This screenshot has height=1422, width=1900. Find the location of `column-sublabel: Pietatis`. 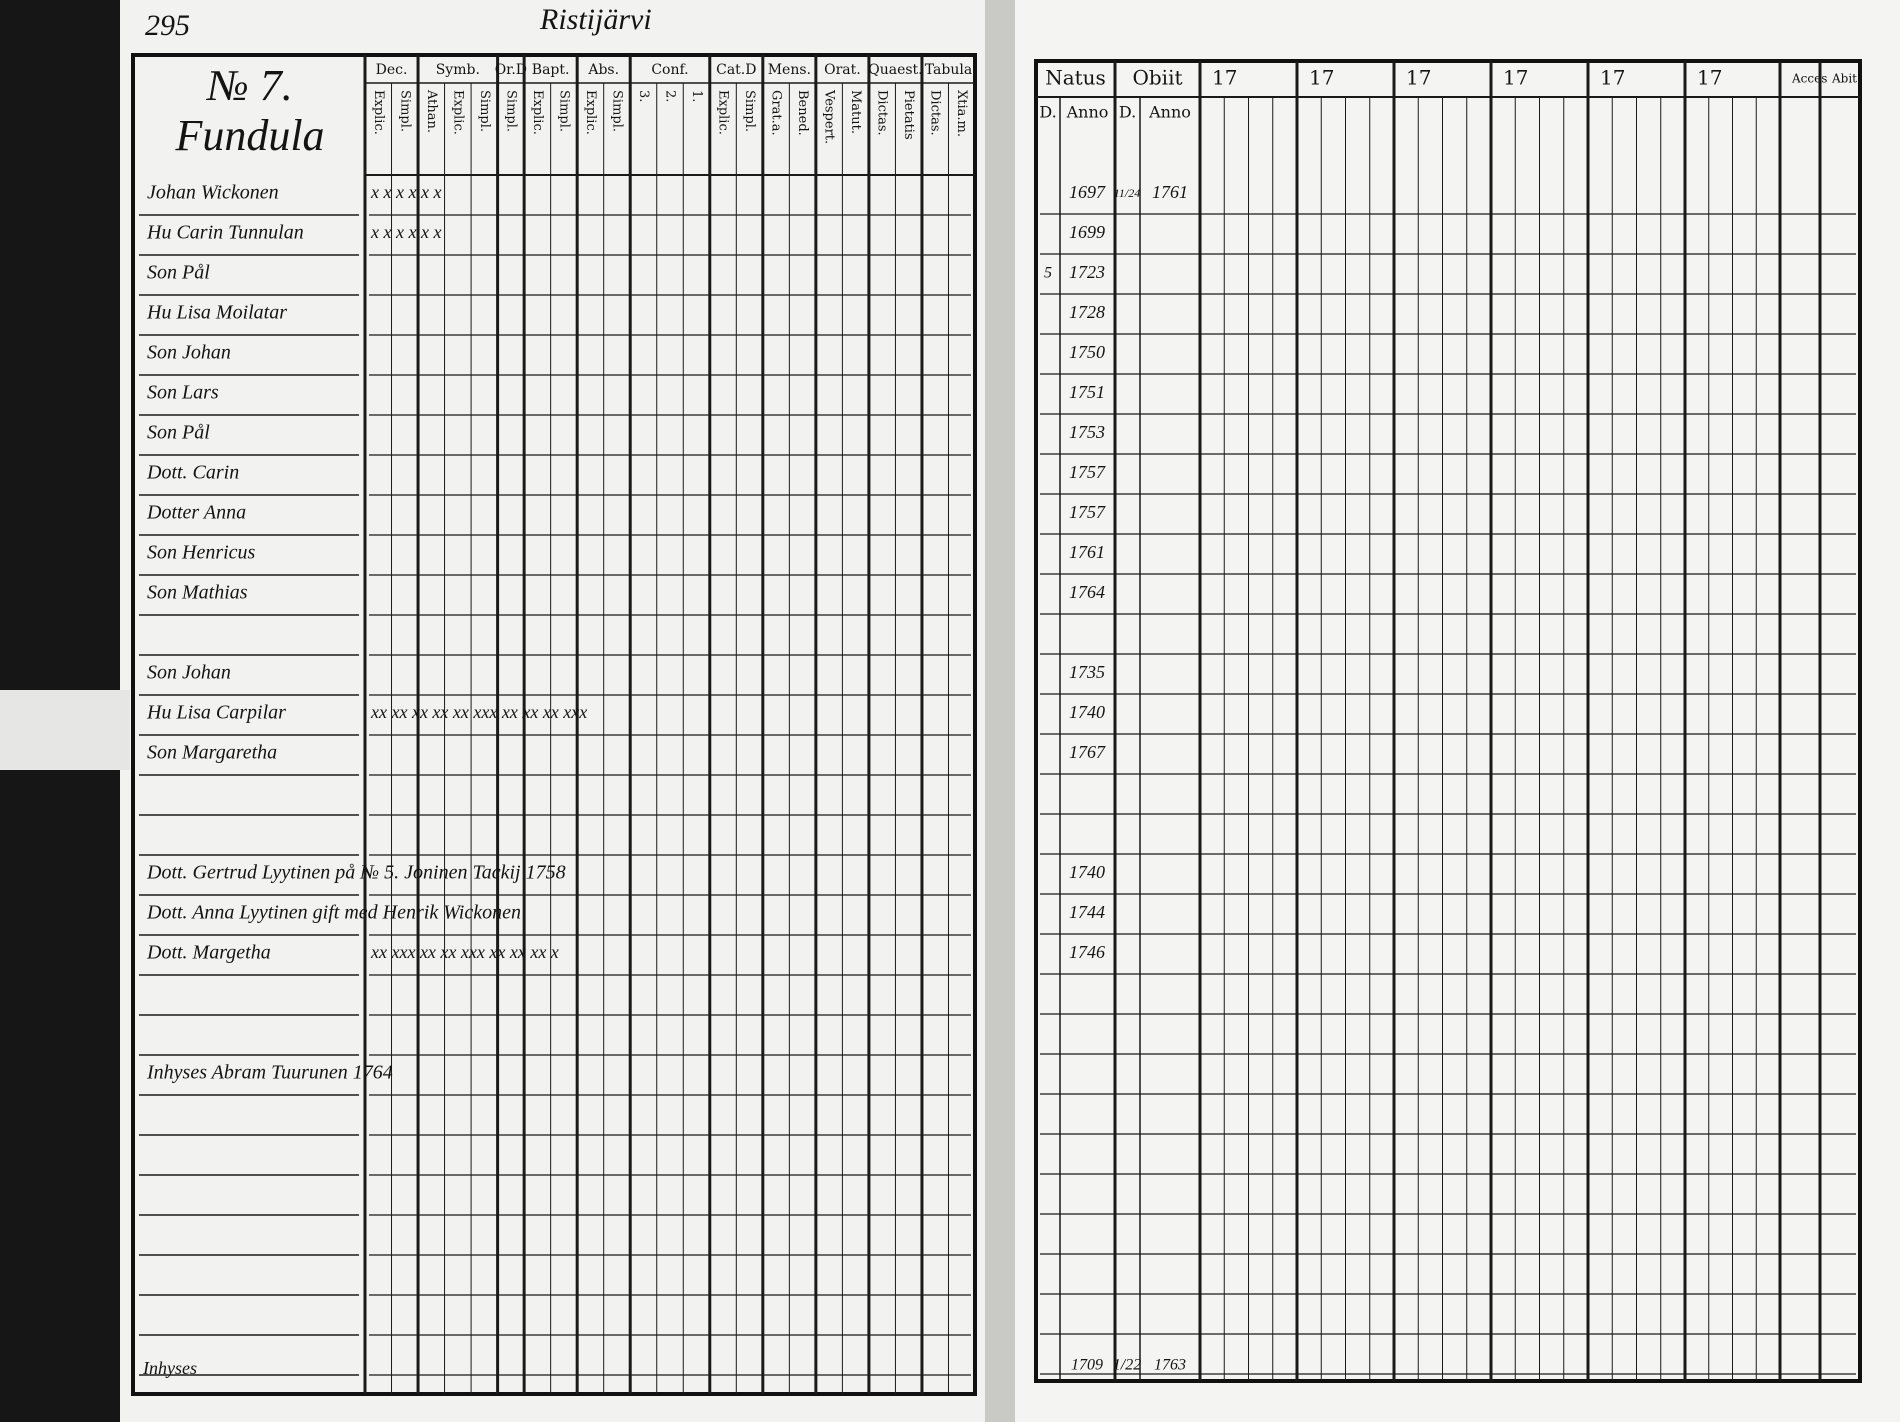

column-sublabel: Pietatis is located at coordinates (908, 115).